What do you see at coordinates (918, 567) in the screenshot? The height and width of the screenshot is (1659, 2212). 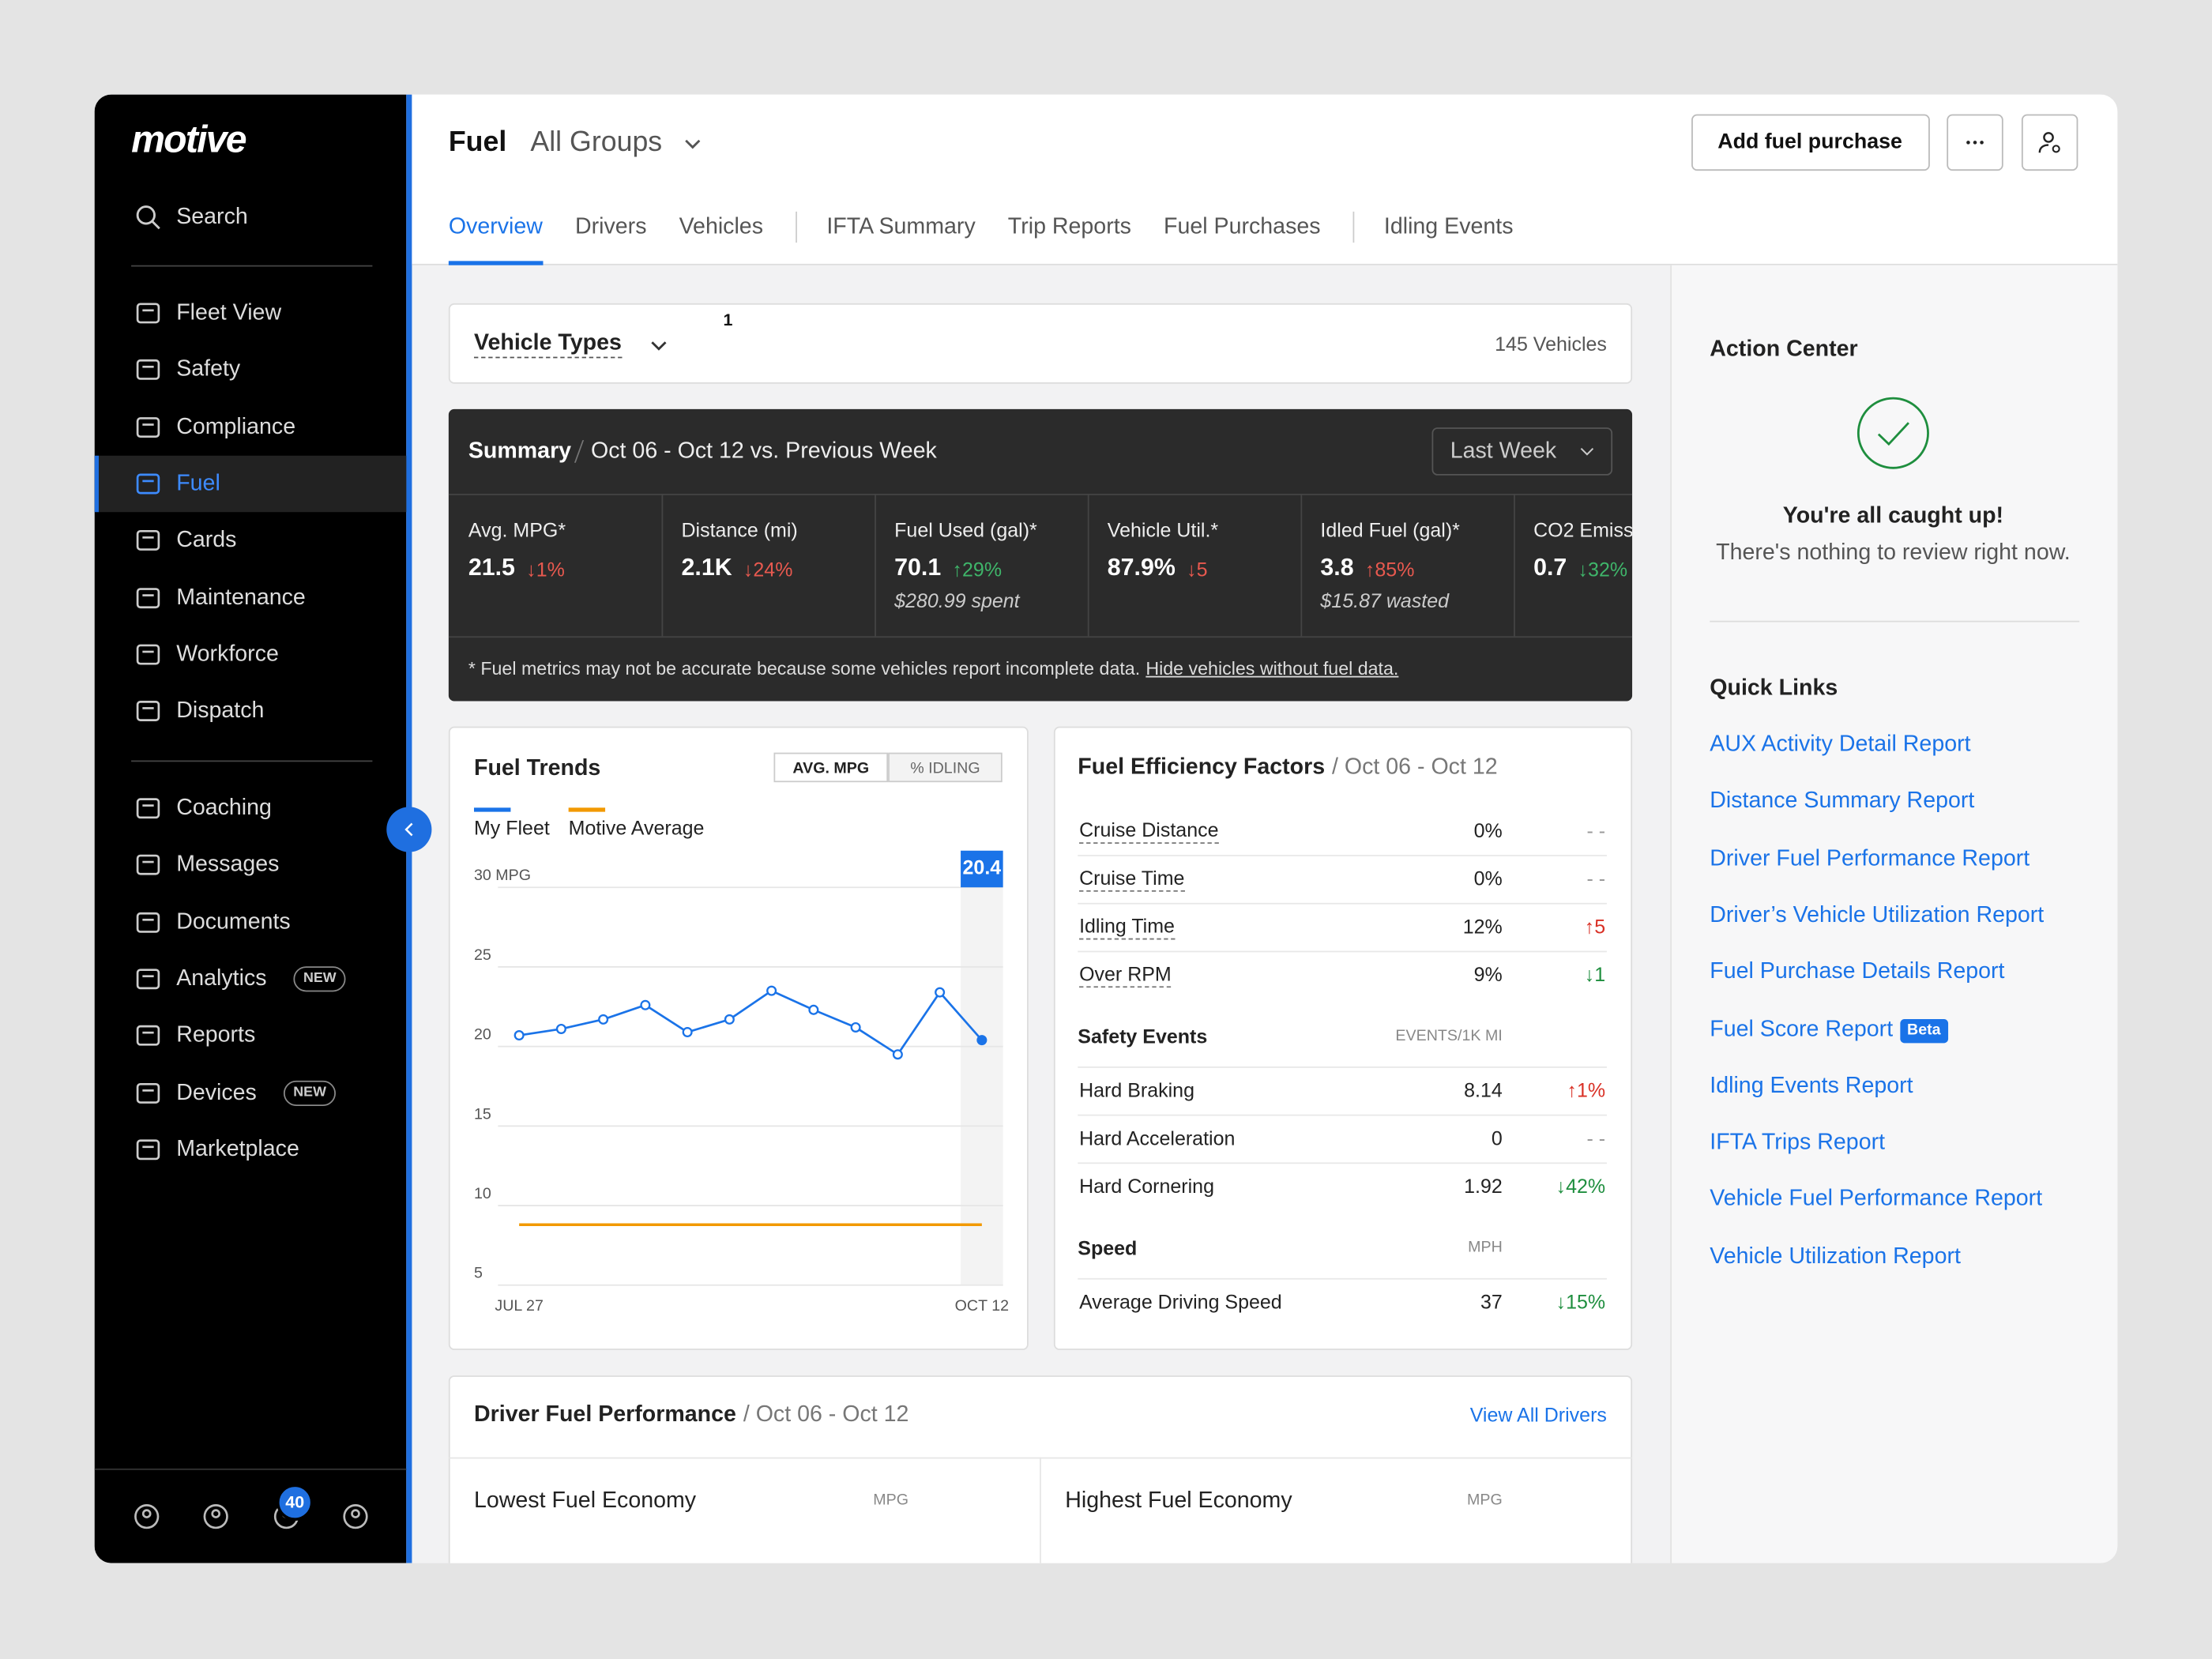 I see `metric-value: 70.1` at bounding box center [918, 567].